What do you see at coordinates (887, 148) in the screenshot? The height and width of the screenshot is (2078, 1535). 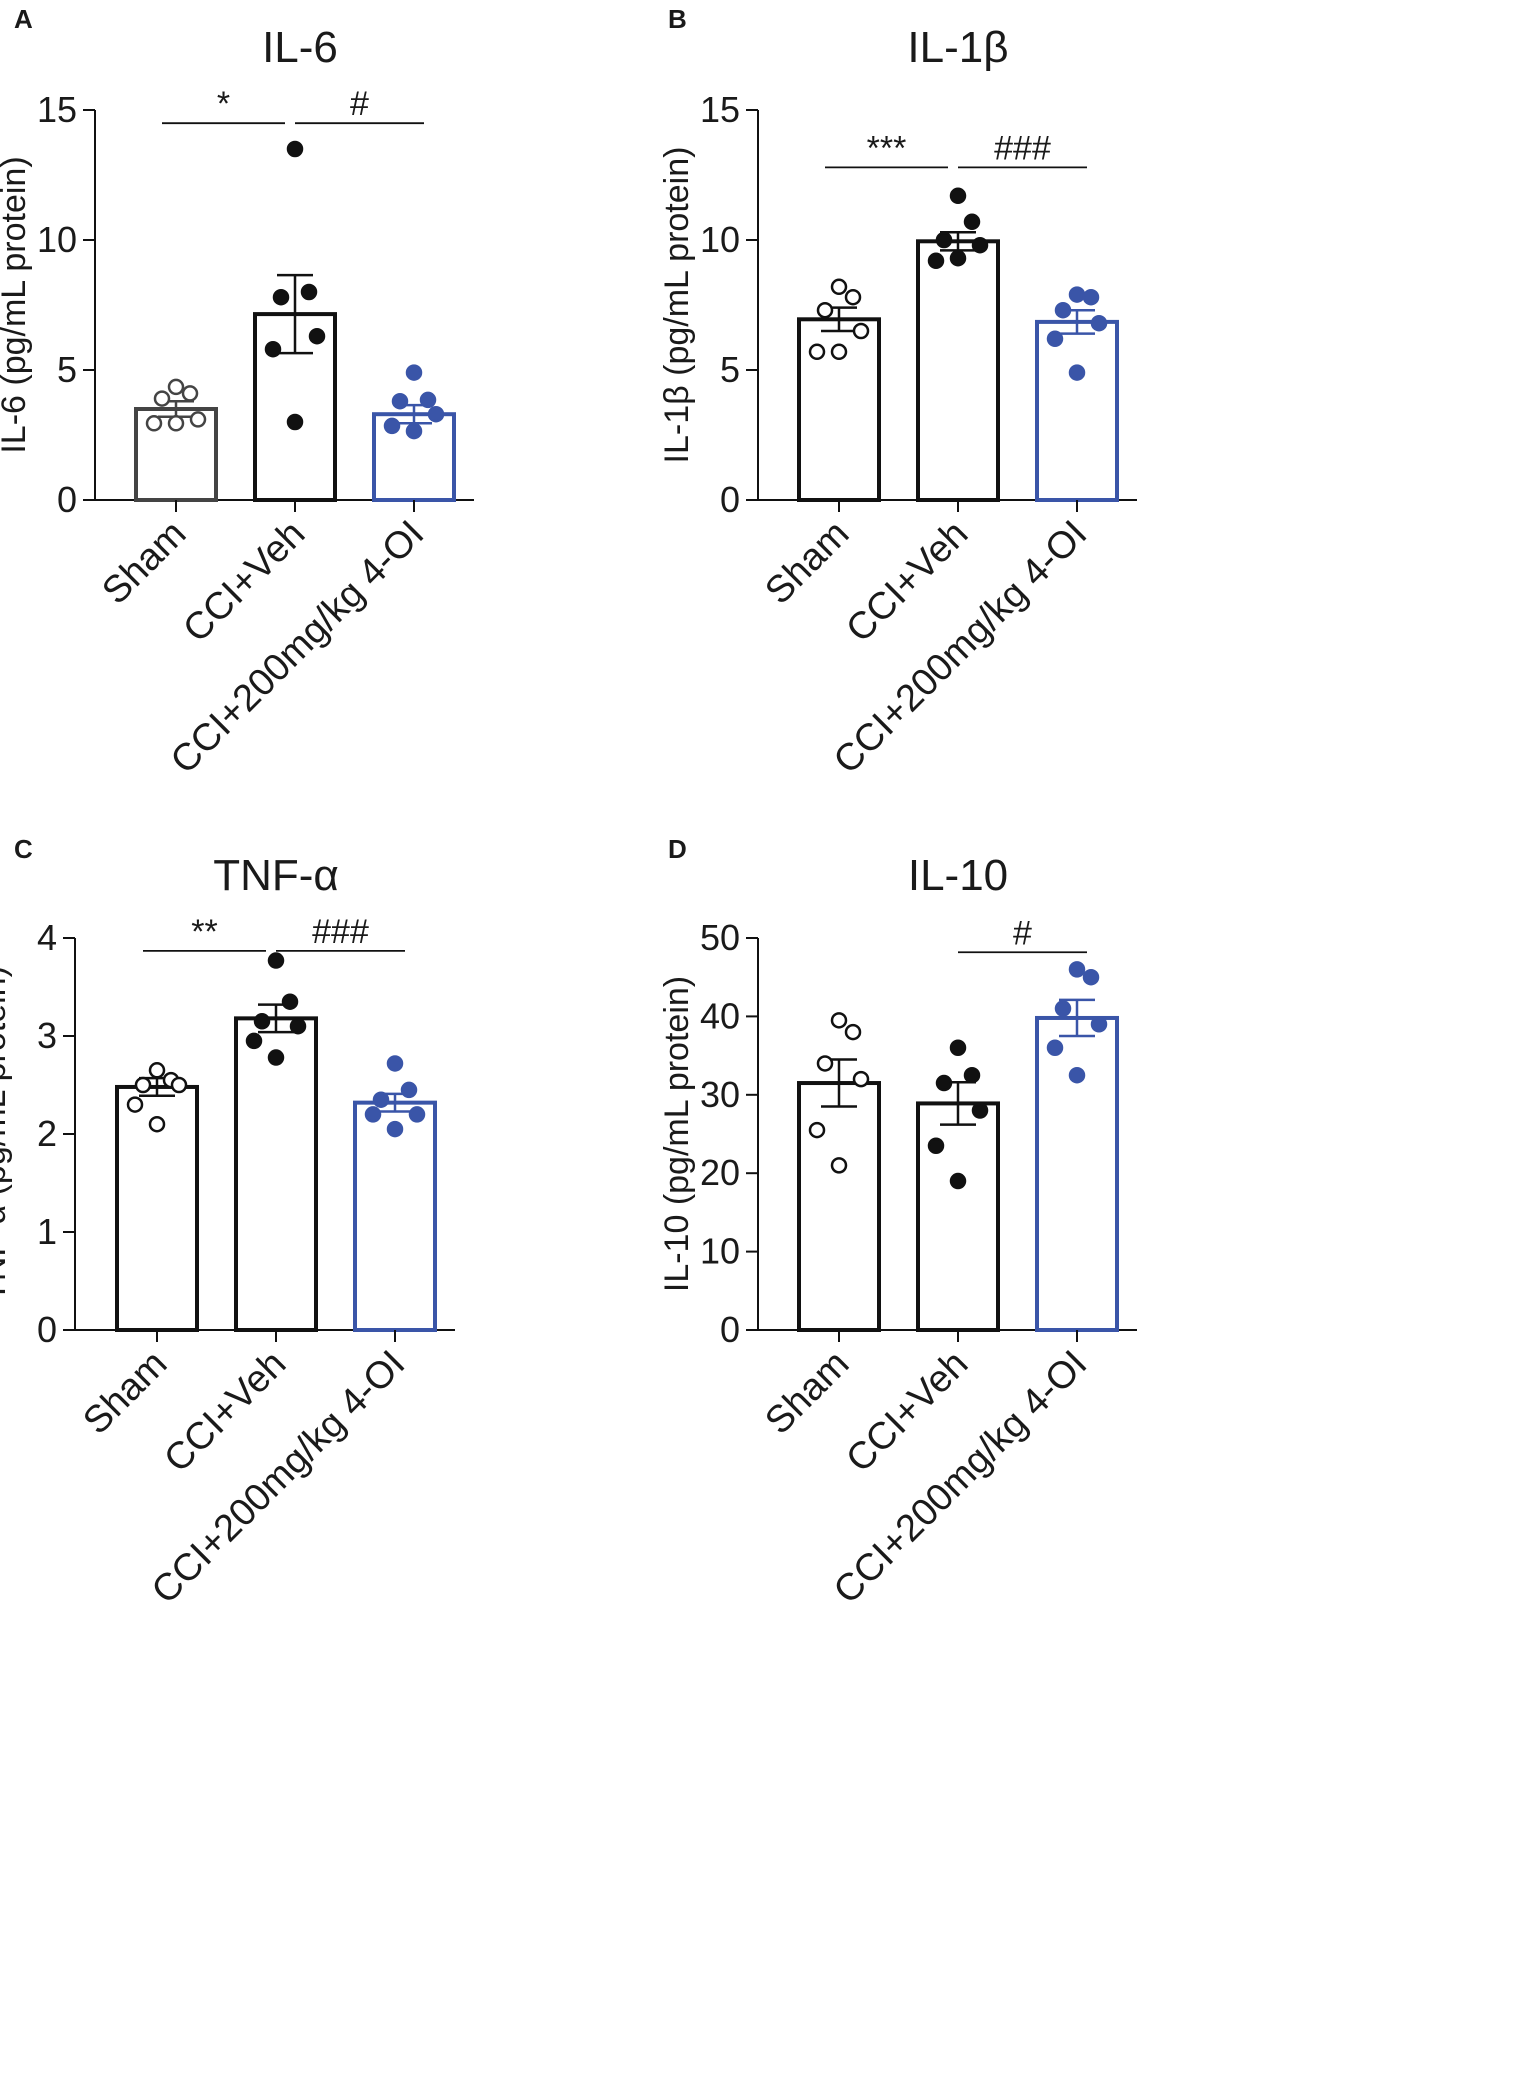 I see `significance-label: ***` at bounding box center [887, 148].